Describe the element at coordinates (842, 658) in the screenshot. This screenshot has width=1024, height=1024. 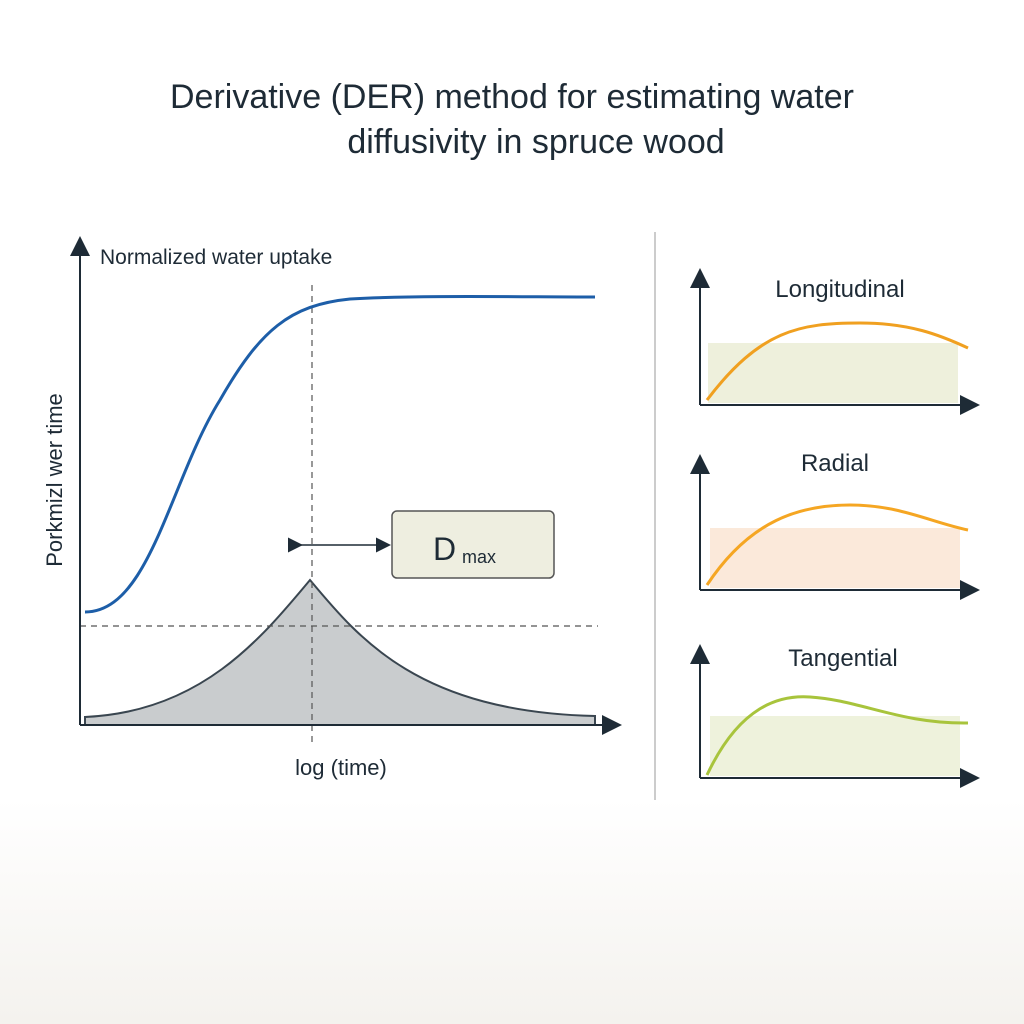
I see `panel-label: Tangential` at that location.